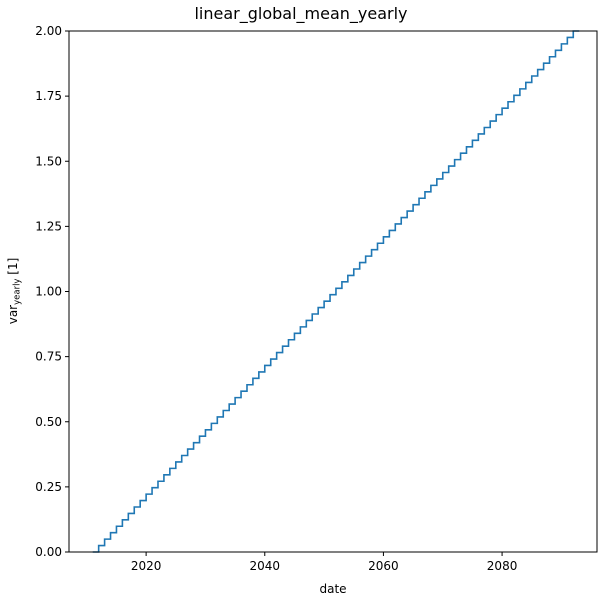 The image size is (600, 600). Describe the element at coordinates (48, 96) in the screenshot. I see `y-tick-label: 1.75` at that location.